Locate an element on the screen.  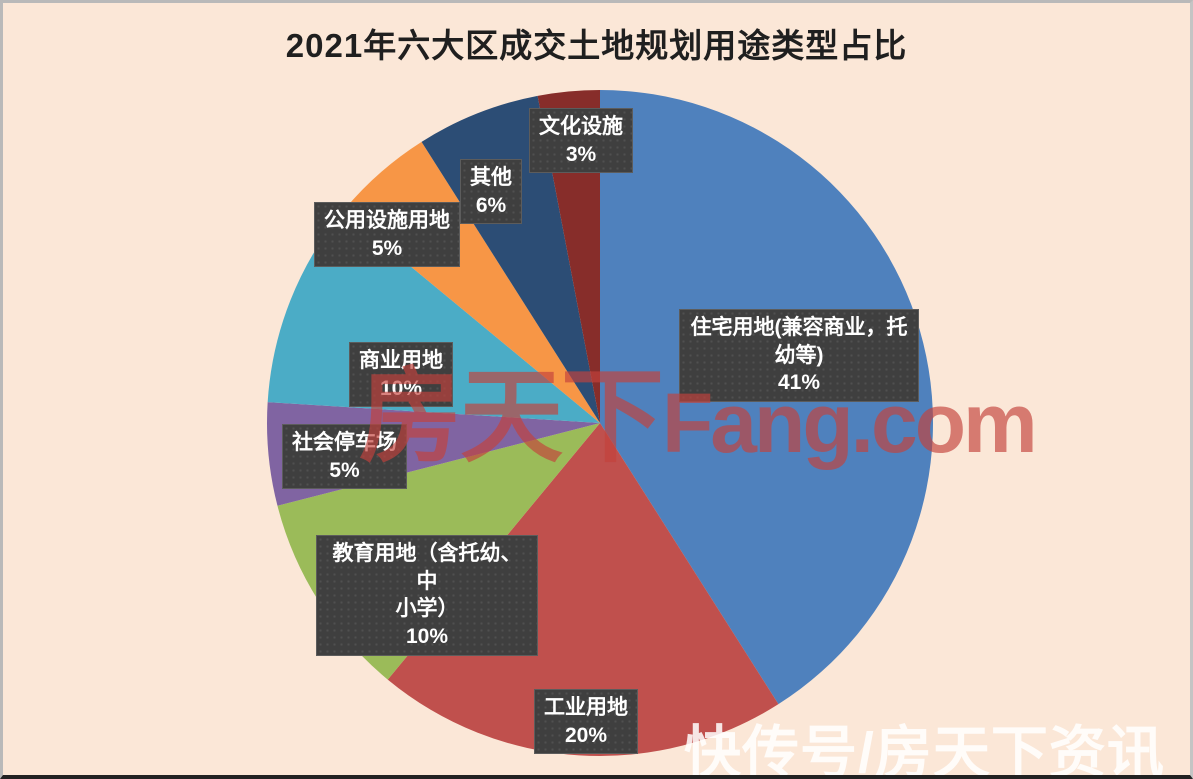
pie-label-text: 其他 is located at coordinates (491, 177).